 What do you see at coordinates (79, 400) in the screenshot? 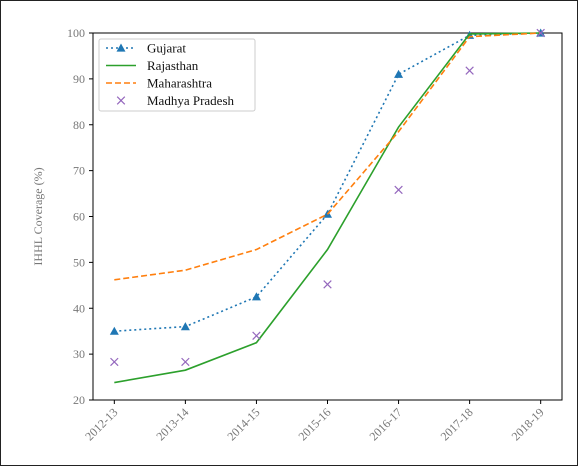
I see `y-tick-label: 20` at bounding box center [79, 400].